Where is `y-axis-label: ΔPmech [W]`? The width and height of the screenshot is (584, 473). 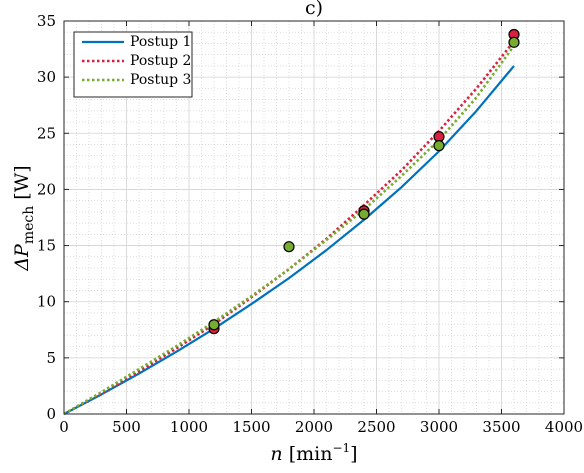
y-axis-label: ΔPmech [W] is located at coordinates (24, 218).